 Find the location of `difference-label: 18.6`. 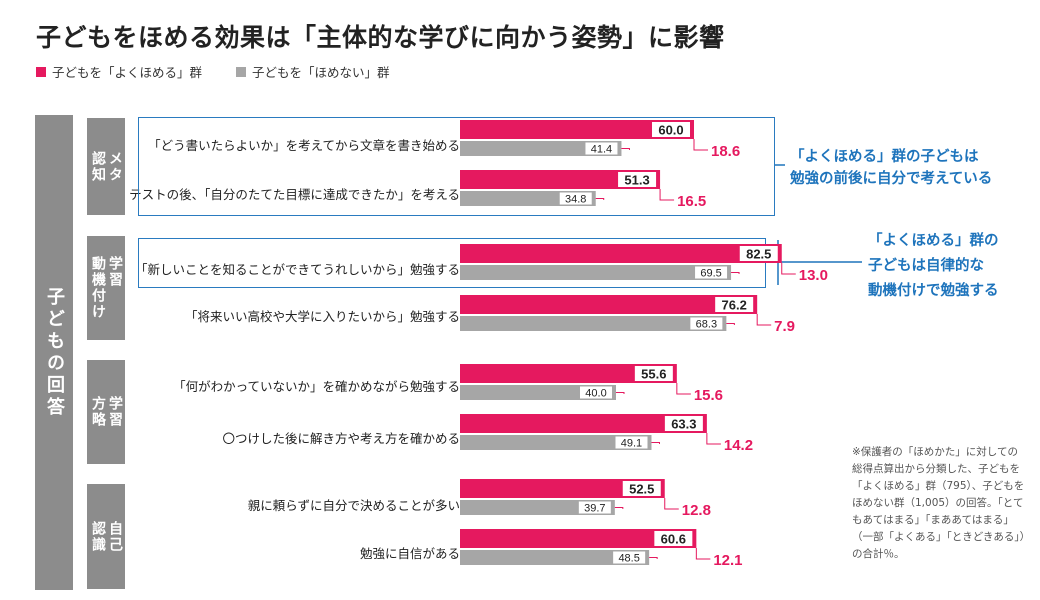

difference-label: 18.6 is located at coordinates (725, 151).